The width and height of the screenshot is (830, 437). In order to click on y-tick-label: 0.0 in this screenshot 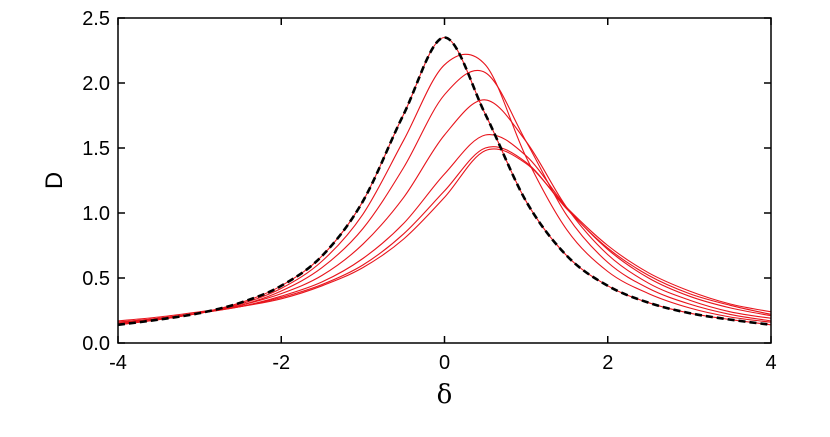, I will do `click(96, 344)`.